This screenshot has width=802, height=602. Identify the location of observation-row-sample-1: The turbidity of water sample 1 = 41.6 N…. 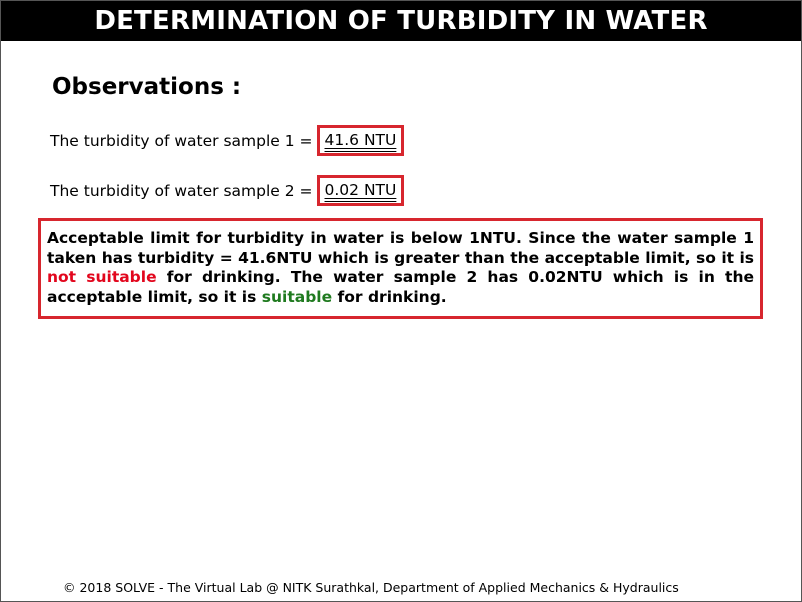
(227, 140).